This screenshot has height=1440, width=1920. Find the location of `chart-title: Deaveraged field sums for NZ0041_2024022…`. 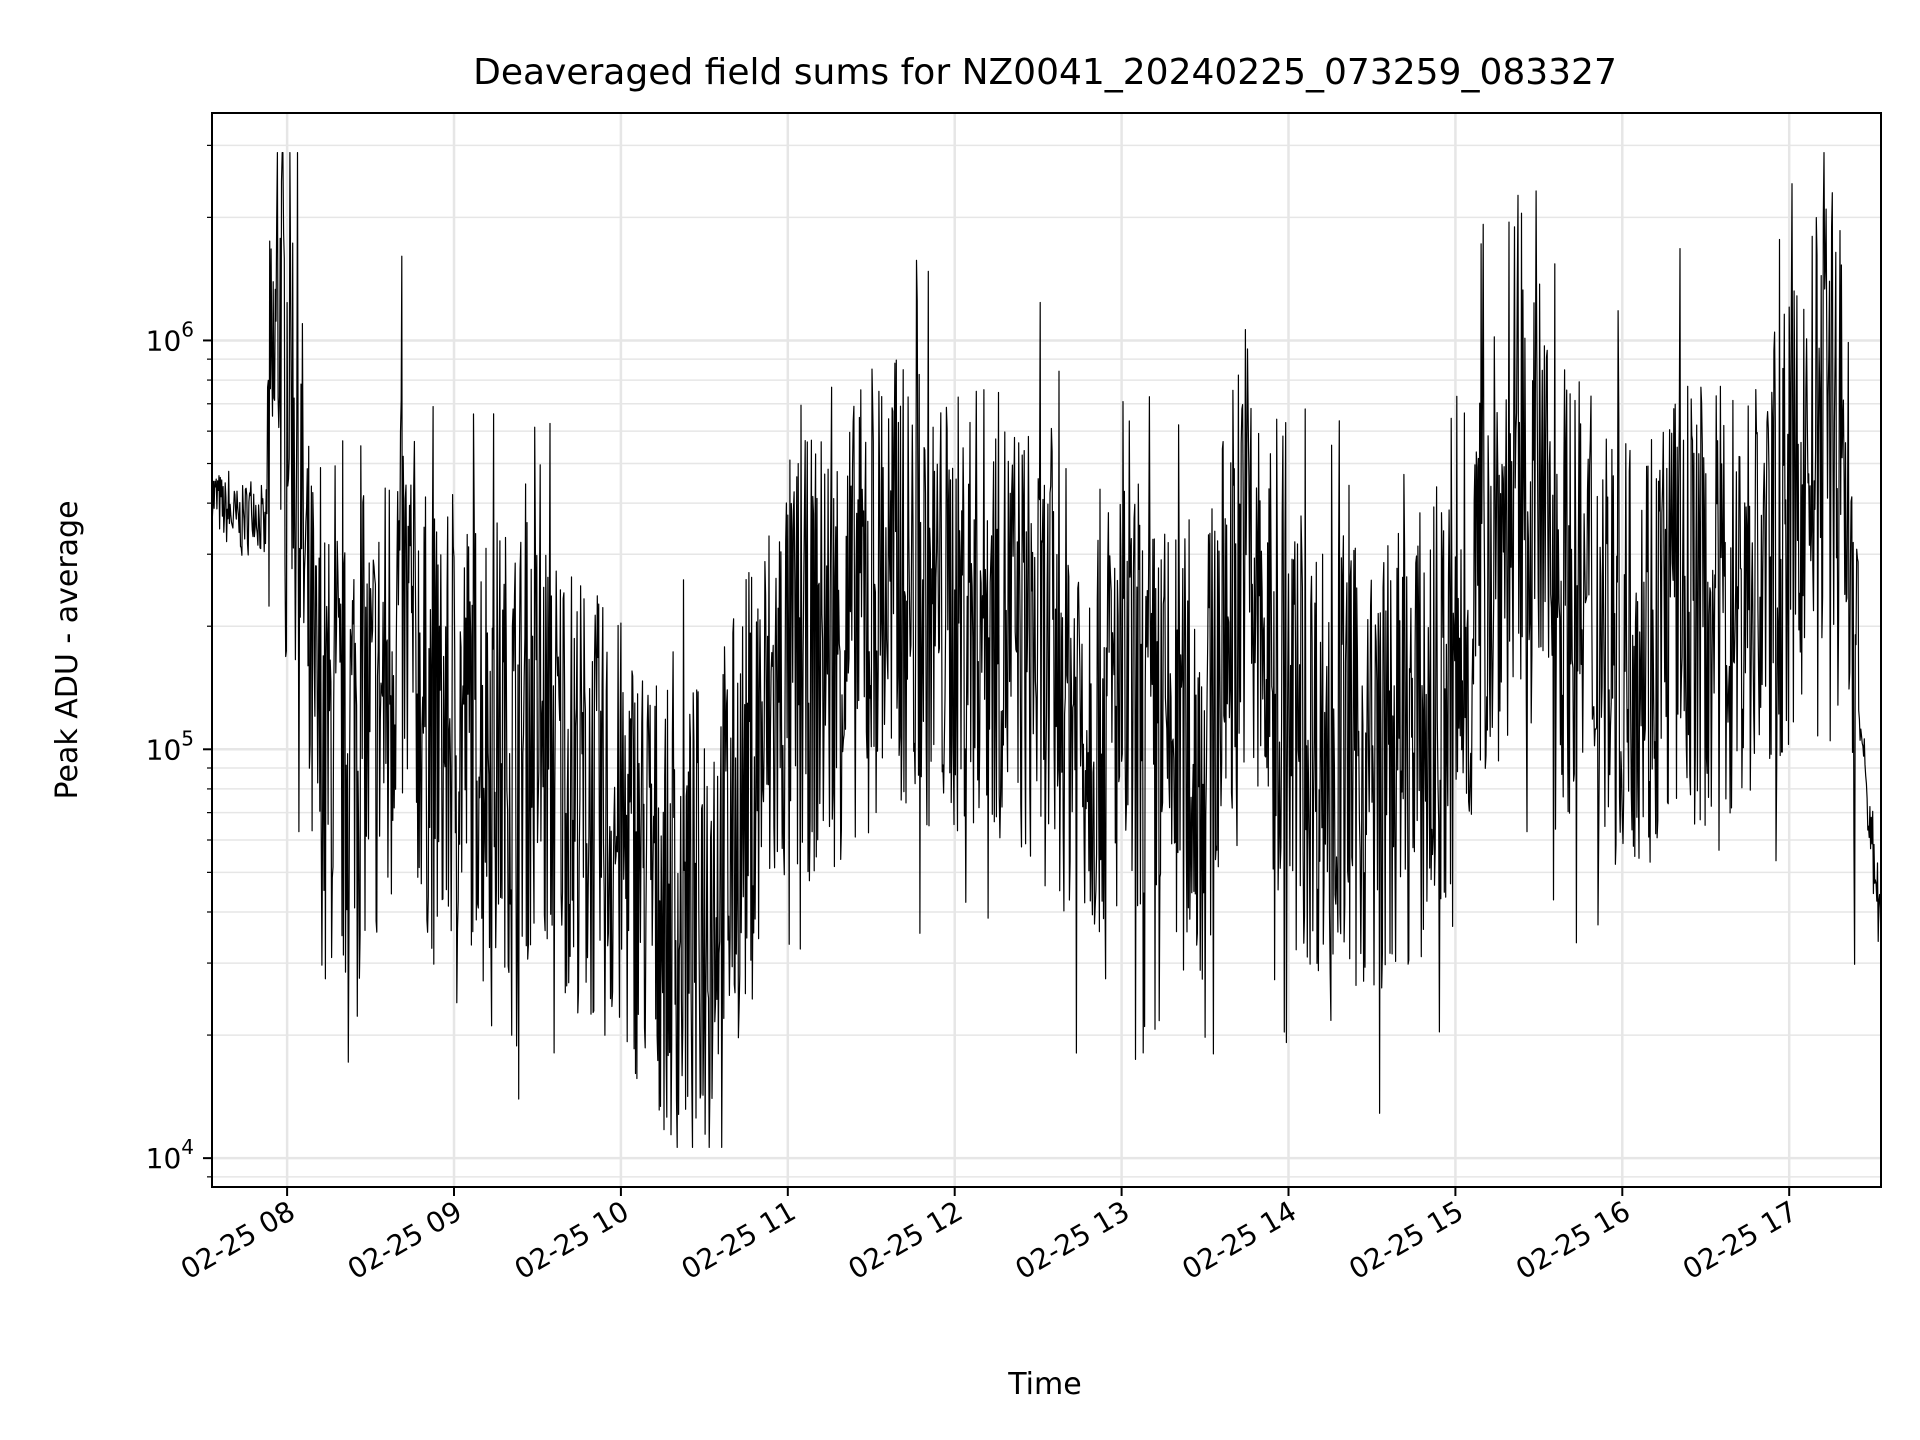

chart-title: Deaveraged field sums for NZ0041_2024022… is located at coordinates (1045, 72).